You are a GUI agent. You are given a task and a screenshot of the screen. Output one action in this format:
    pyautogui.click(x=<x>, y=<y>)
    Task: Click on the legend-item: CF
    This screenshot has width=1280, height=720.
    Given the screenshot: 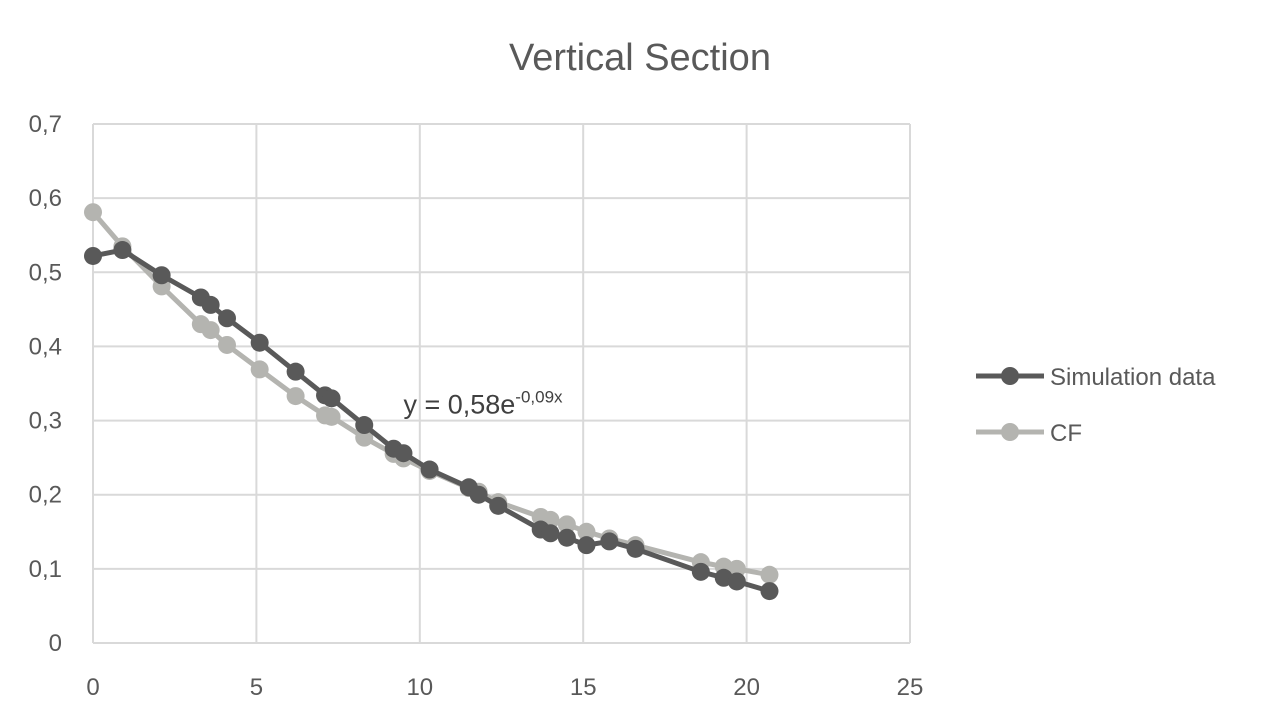 What is the action you would take?
    pyautogui.click(x=1029, y=433)
    